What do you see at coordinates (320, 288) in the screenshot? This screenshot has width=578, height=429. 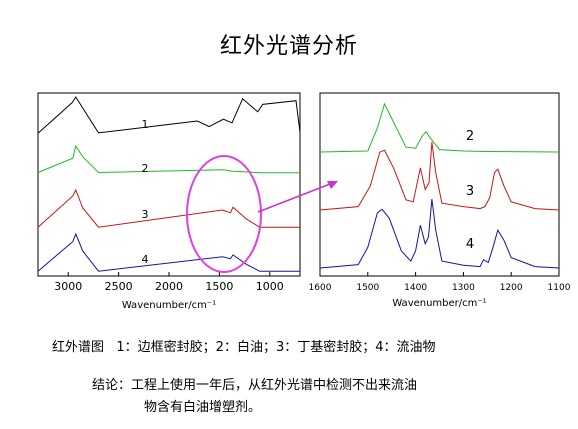 I see `x-tick-label: 1600` at bounding box center [320, 288].